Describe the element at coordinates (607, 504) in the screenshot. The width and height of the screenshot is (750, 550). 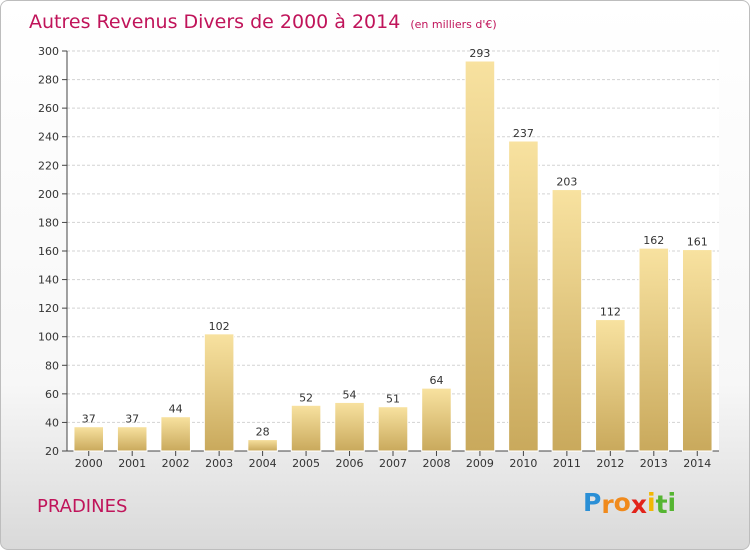
I see `logo-letter: r` at that location.